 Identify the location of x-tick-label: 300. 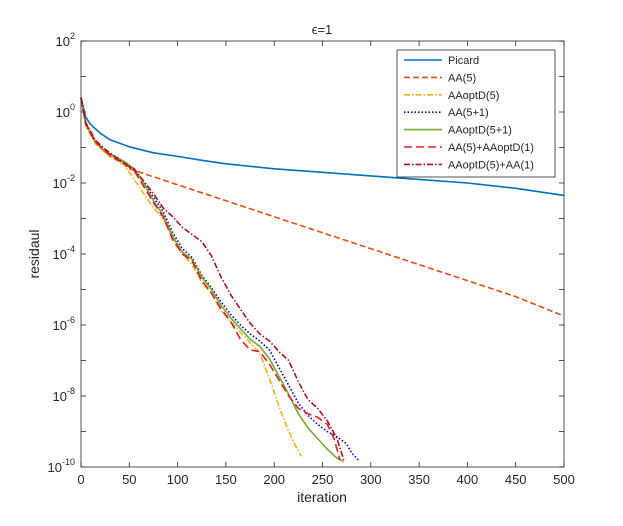
(371, 479).